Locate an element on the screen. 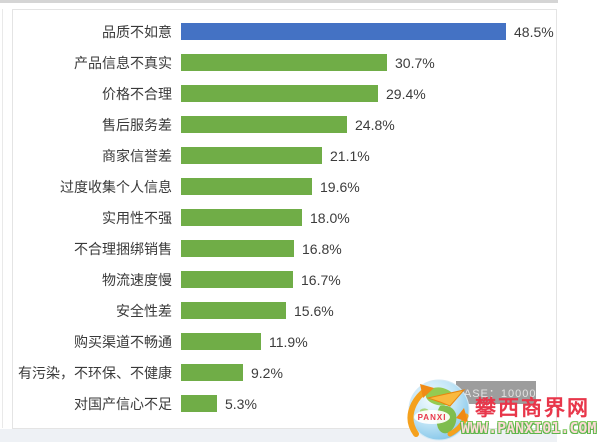 This screenshot has height=444, width=600. value-label: 16.7% is located at coordinates (321, 279).